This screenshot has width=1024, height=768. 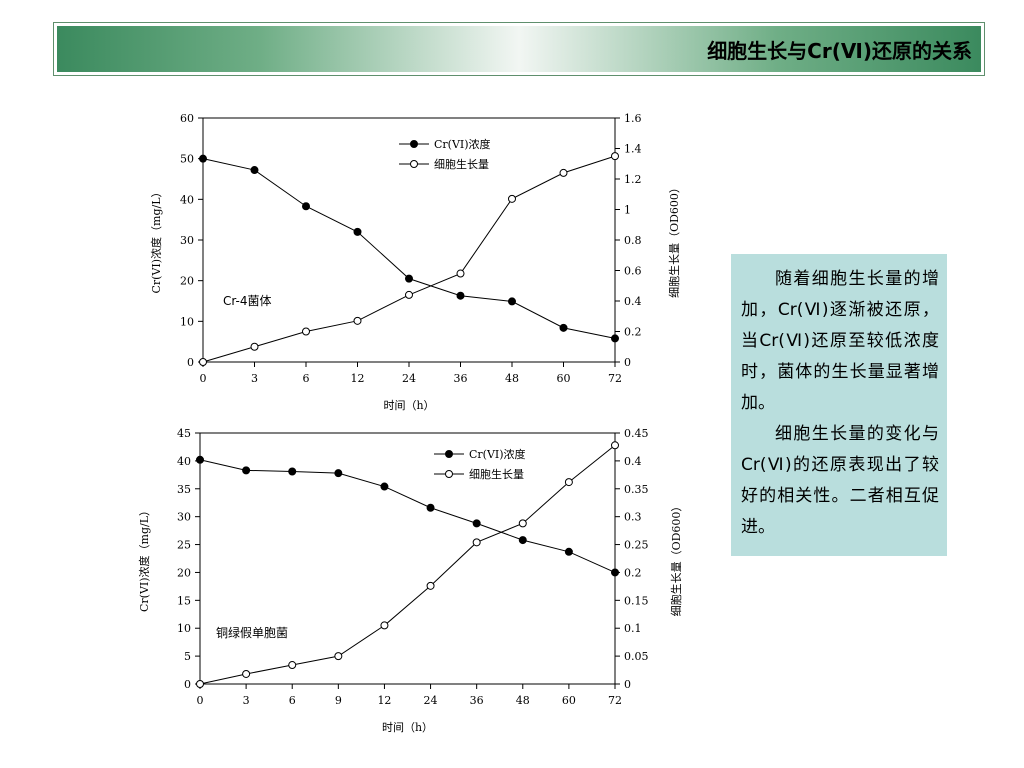 What do you see at coordinates (187, 684) in the screenshot?
I see `y-tick-label: 0` at bounding box center [187, 684].